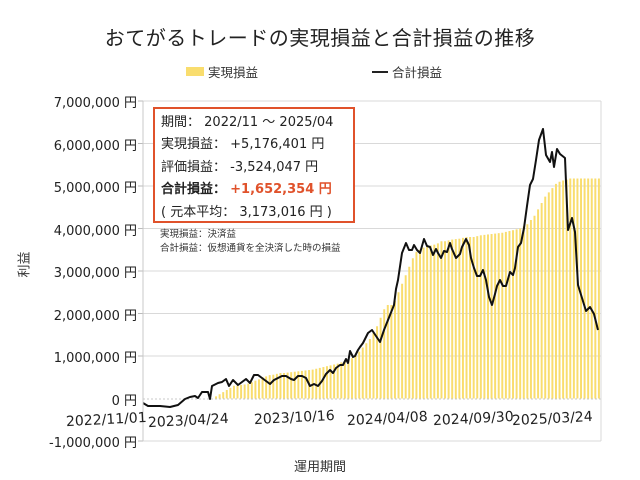  I want to click on legend-label-total: 合計損益, so click(417, 72).